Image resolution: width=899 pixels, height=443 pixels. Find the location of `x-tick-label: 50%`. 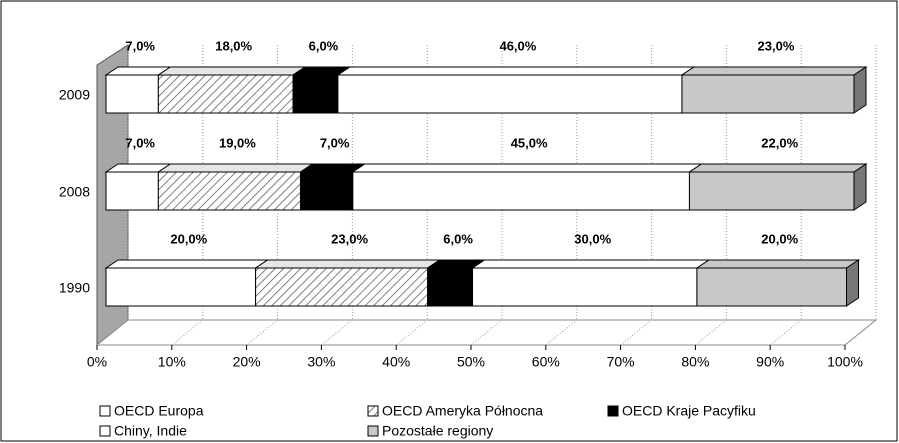

x-tick-label: 50% is located at coordinates (471, 362).